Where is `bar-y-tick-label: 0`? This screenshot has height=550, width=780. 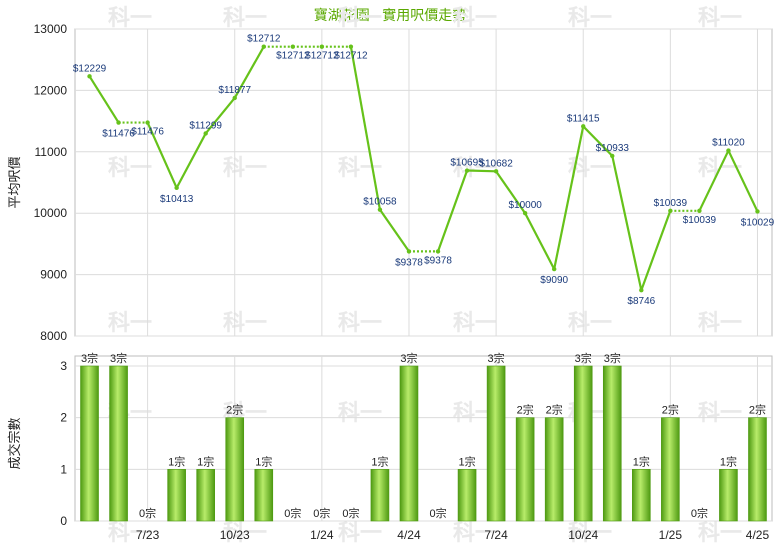
bar-y-tick-label: 0 is located at coordinates (63, 521).